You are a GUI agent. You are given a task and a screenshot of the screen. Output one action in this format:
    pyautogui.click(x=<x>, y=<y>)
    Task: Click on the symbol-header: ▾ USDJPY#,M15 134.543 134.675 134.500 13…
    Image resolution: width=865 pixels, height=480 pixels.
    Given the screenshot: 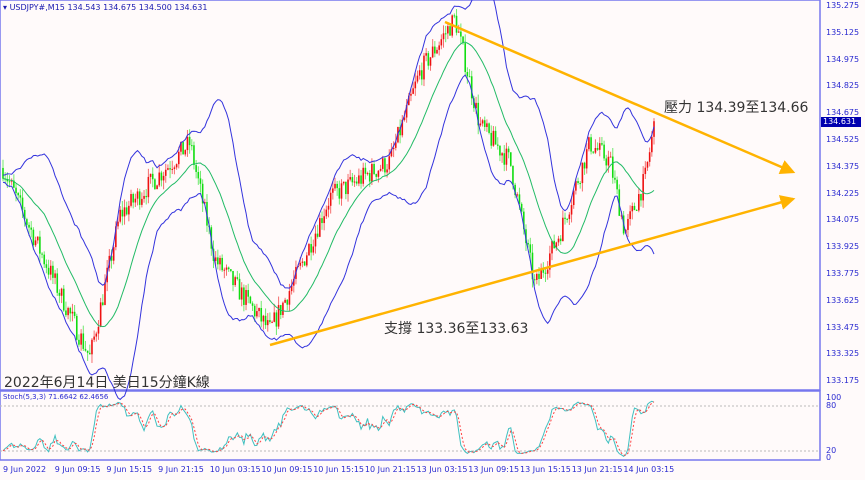 What is the action you would take?
    pyautogui.click(x=105, y=7)
    